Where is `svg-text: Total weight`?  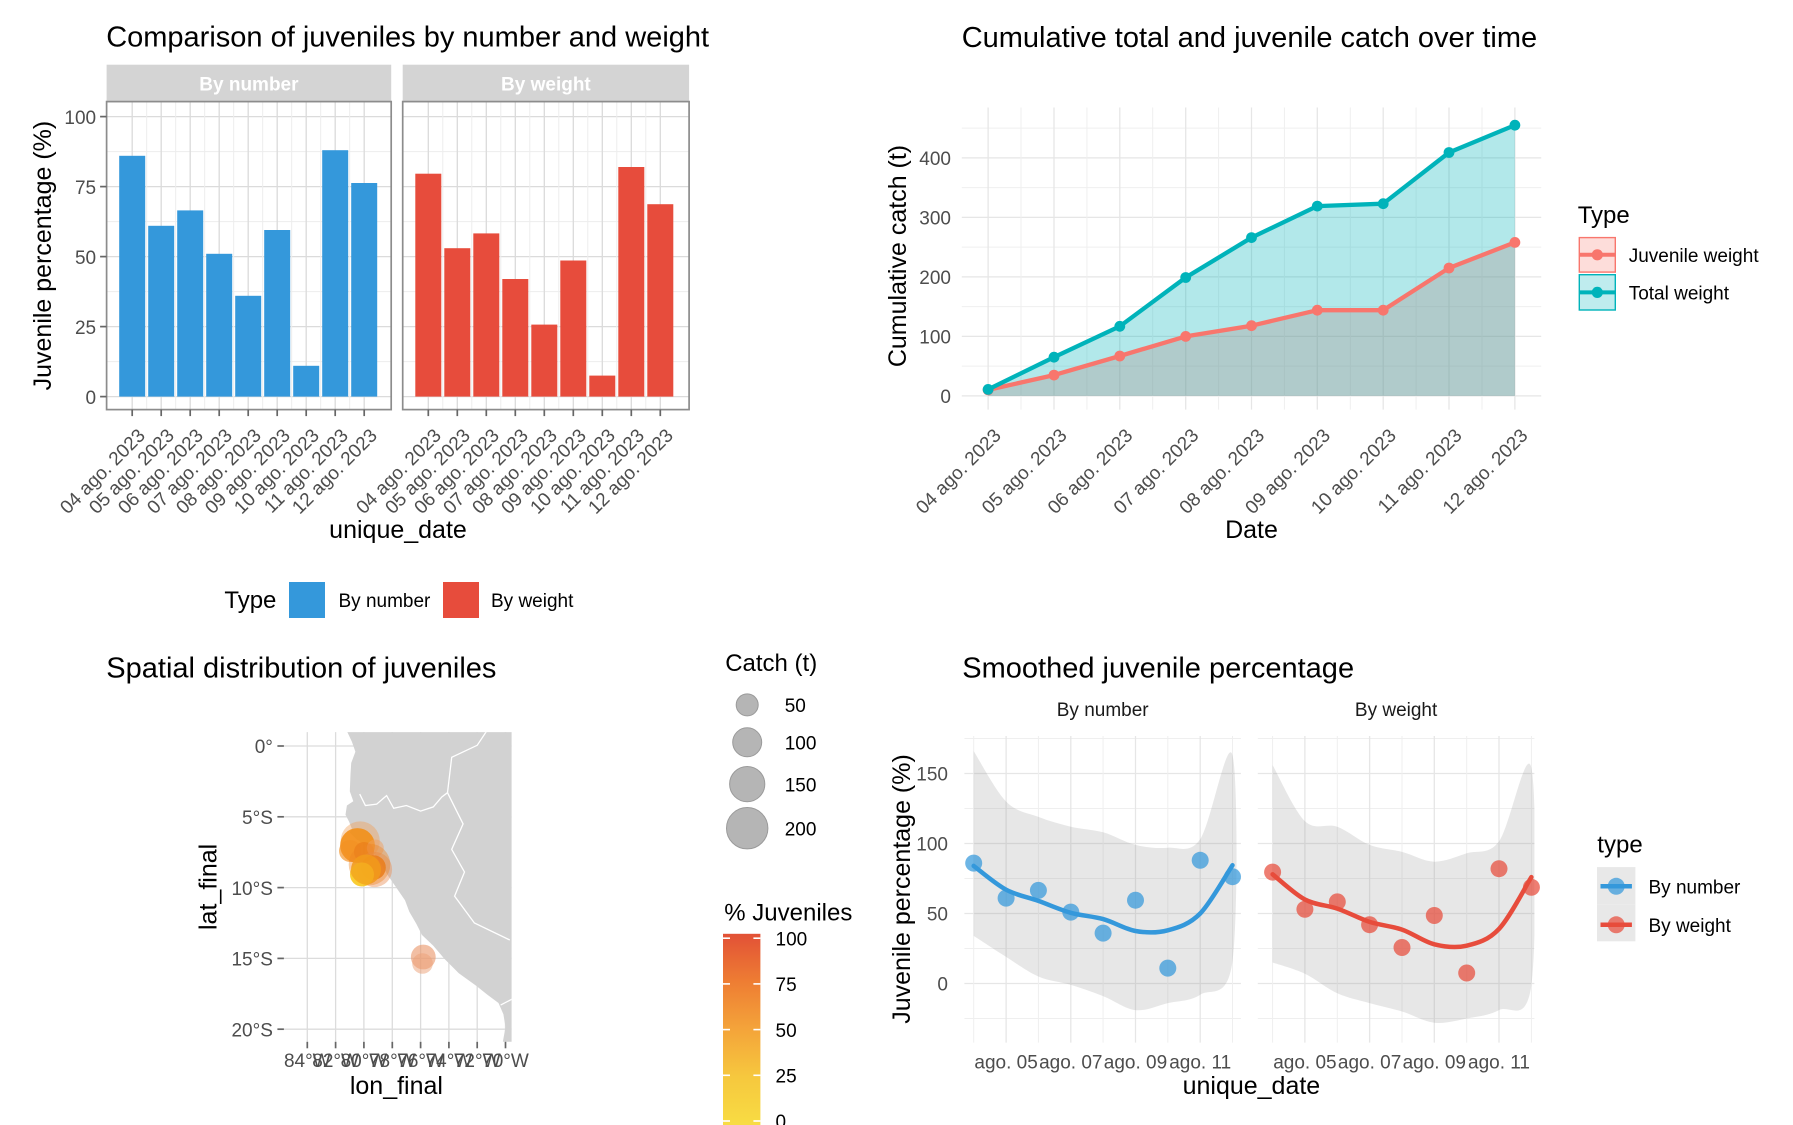
svg-text: Total weight is located at coordinates (1679, 294).